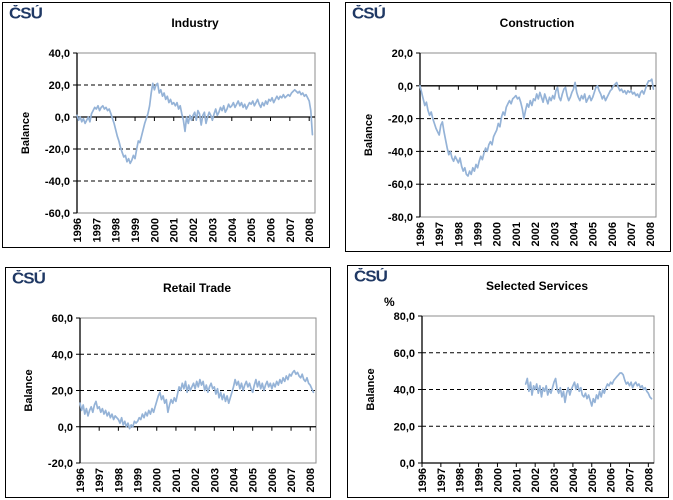 The width and height of the screenshot is (673, 500). What do you see at coordinates (404, 317) in the screenshot?
I see `svg-text: 80,0` at bounding box center [404, 317].